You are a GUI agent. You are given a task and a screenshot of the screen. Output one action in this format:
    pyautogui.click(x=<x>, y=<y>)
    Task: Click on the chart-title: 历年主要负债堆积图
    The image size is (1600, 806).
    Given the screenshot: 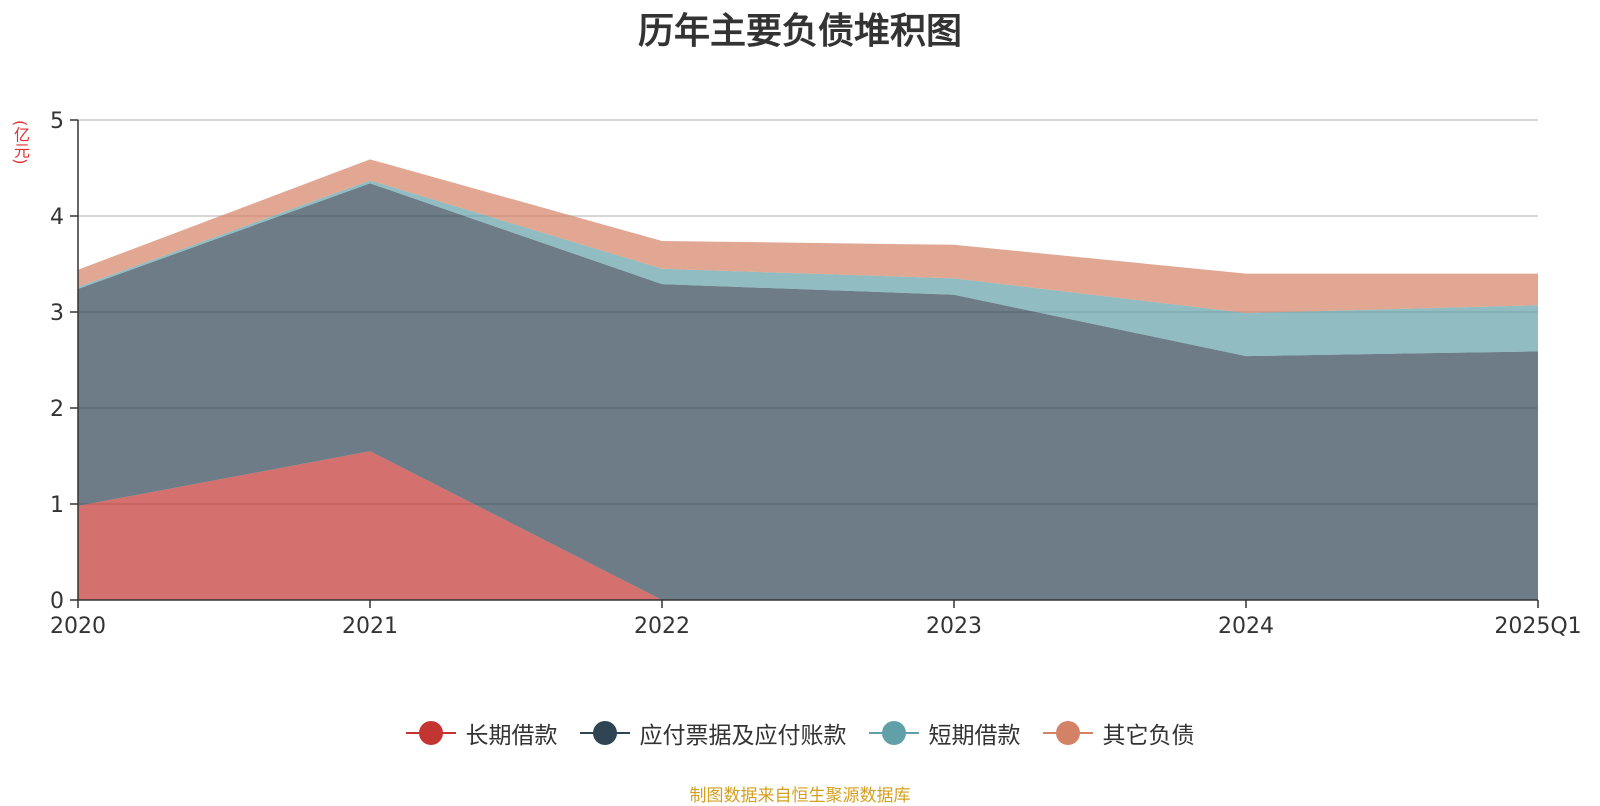 What is the action you would take?
    pyautogui.click(x=799, y=31)
    